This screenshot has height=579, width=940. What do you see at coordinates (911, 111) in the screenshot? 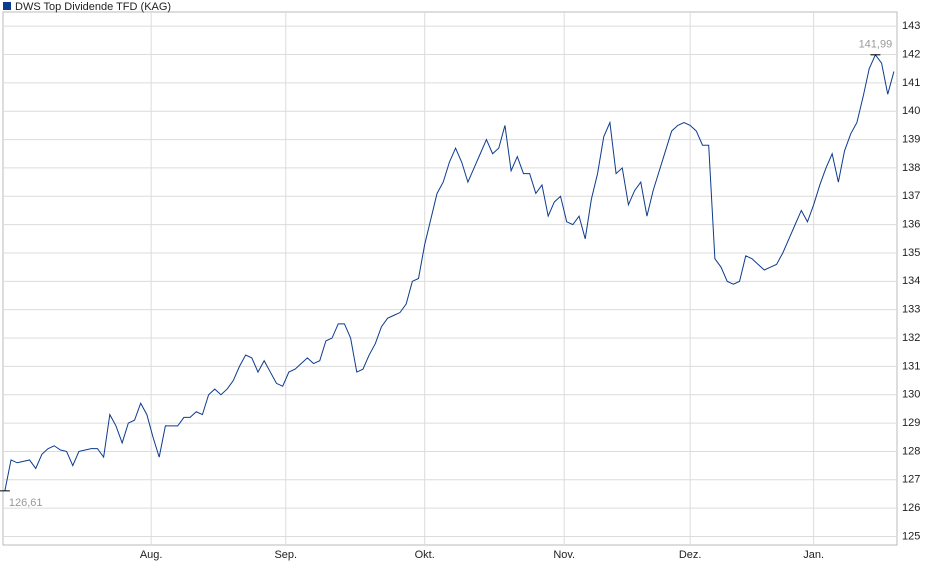
I see `y-tick-label: 140` at bounding box center [911, 111].